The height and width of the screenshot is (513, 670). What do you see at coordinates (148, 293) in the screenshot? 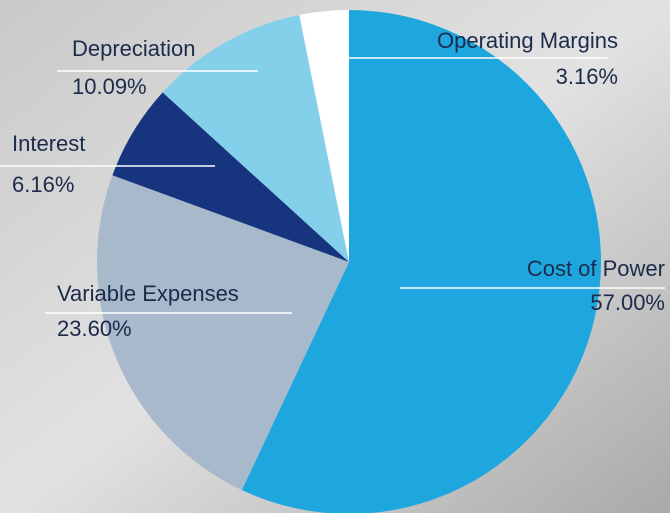
I see `slice-label: Variable Expenses` at bounding box center [148, 293].